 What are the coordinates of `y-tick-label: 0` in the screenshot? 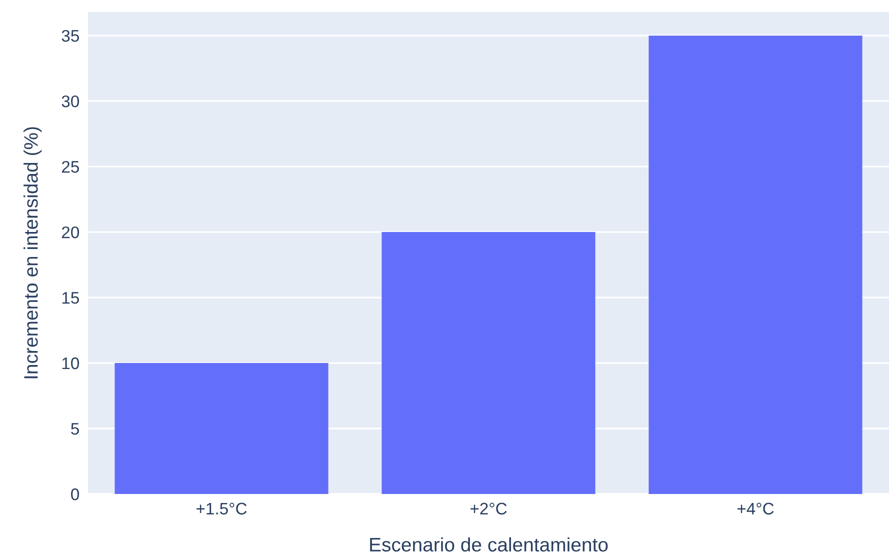 It's located at (75, 494).